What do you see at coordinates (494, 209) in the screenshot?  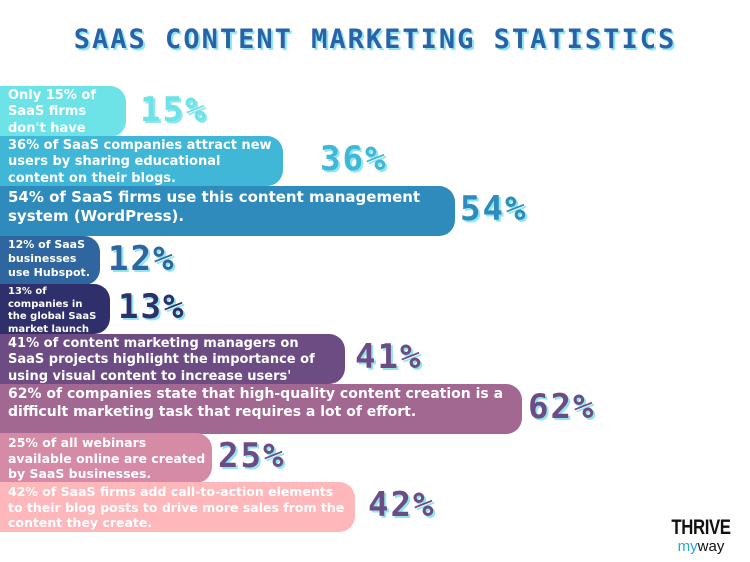 I see `value-label: 54%` at bounding box center [494, 209].